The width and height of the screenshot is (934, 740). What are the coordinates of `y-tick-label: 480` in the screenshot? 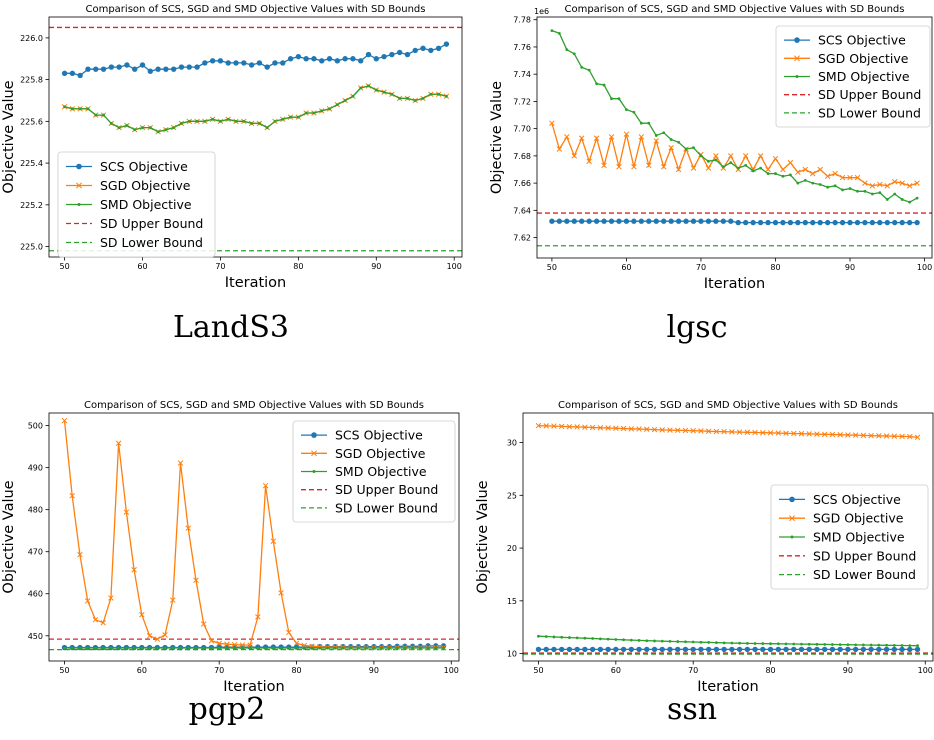 It's located at (35, 510).